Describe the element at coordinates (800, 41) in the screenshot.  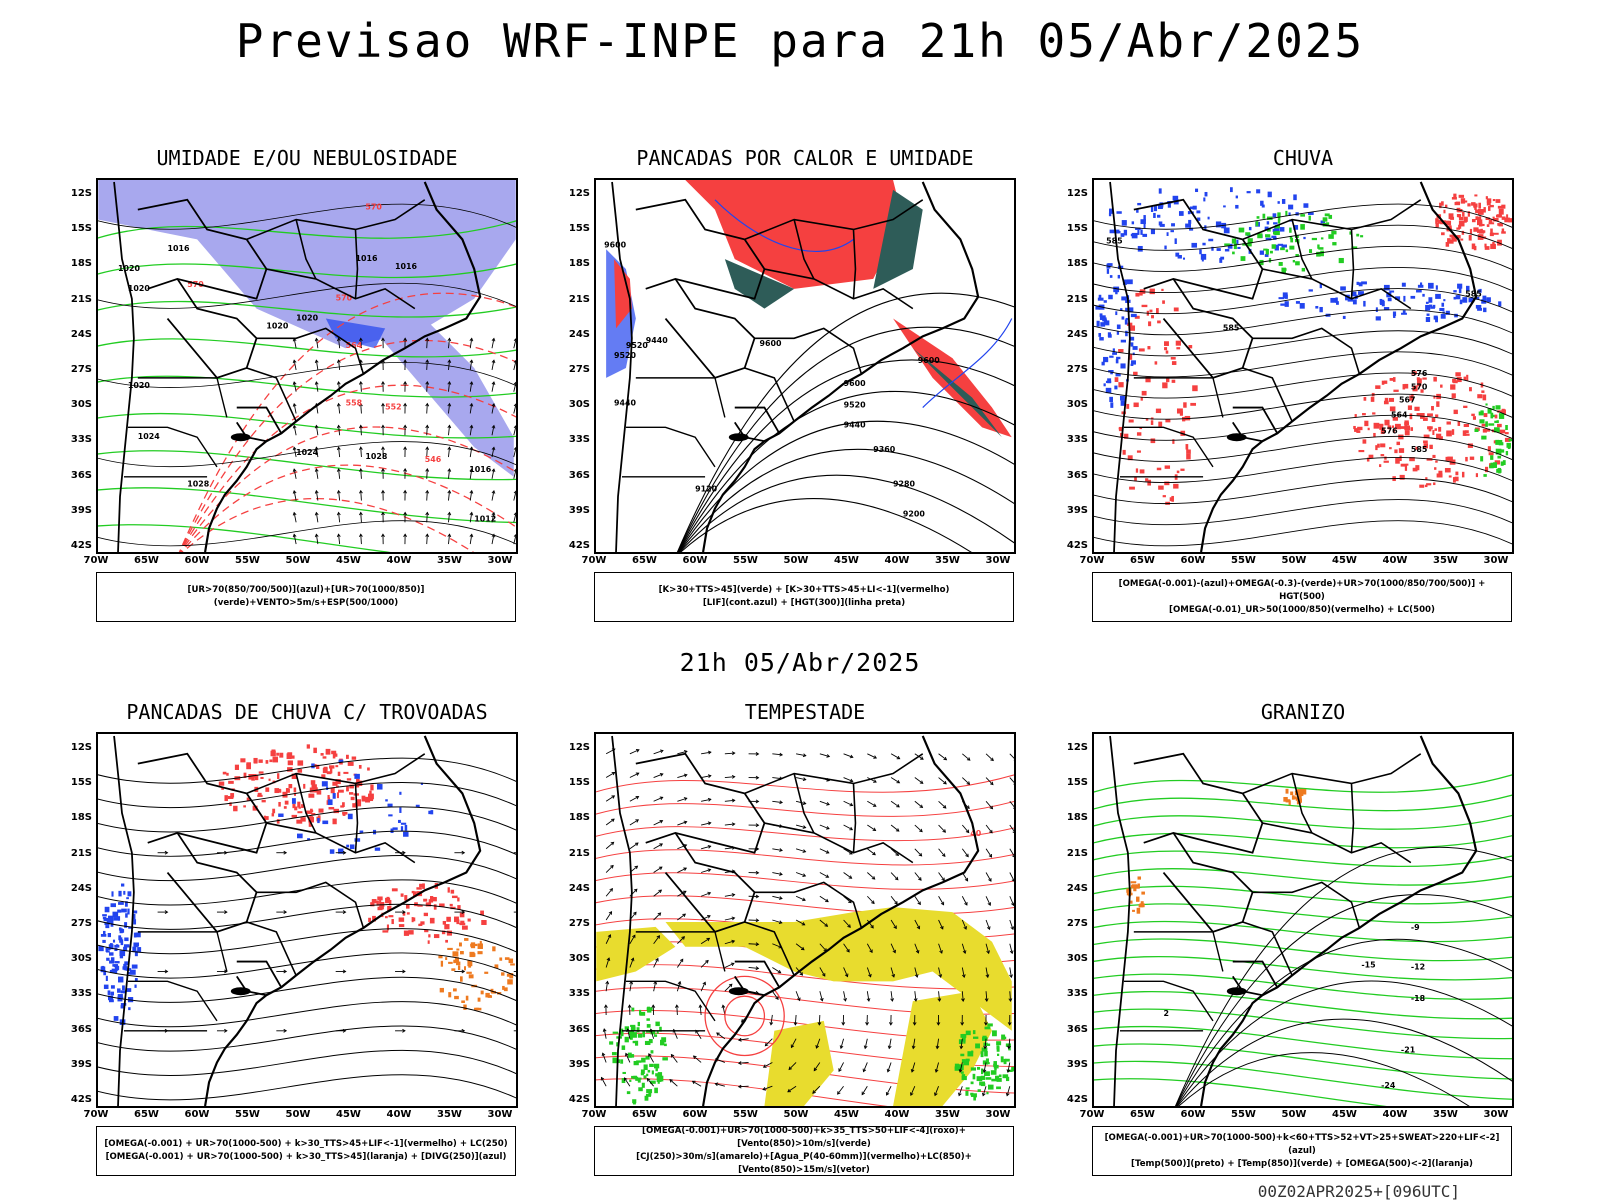
I see `main-title: Previsao WRF-INPE para 21h 05/Abr/2025` at that location.